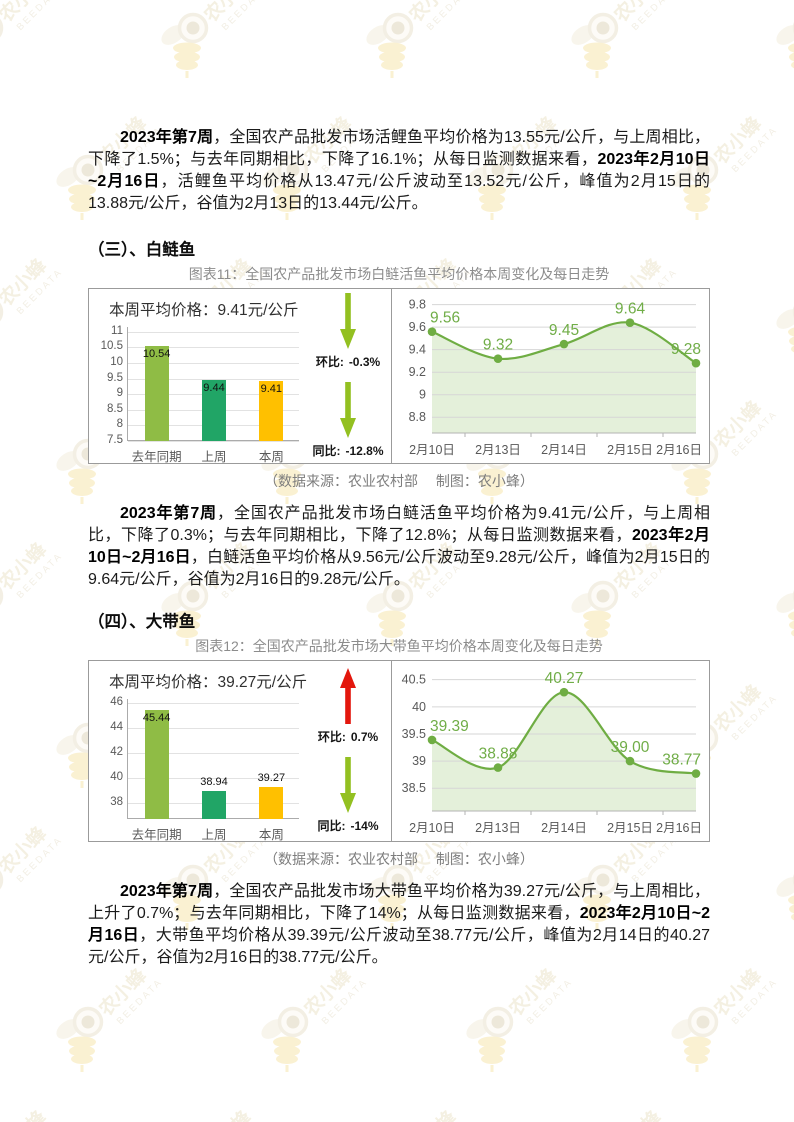 This screenshot has width=794, height=1122. What do you see at coordinates (399, 646) in the screenshot?
I see `figure12-title: 图表12：全国农产品批发市场大带鱼平均价格本周变化及每日走势` at bounding box center [399, 646].